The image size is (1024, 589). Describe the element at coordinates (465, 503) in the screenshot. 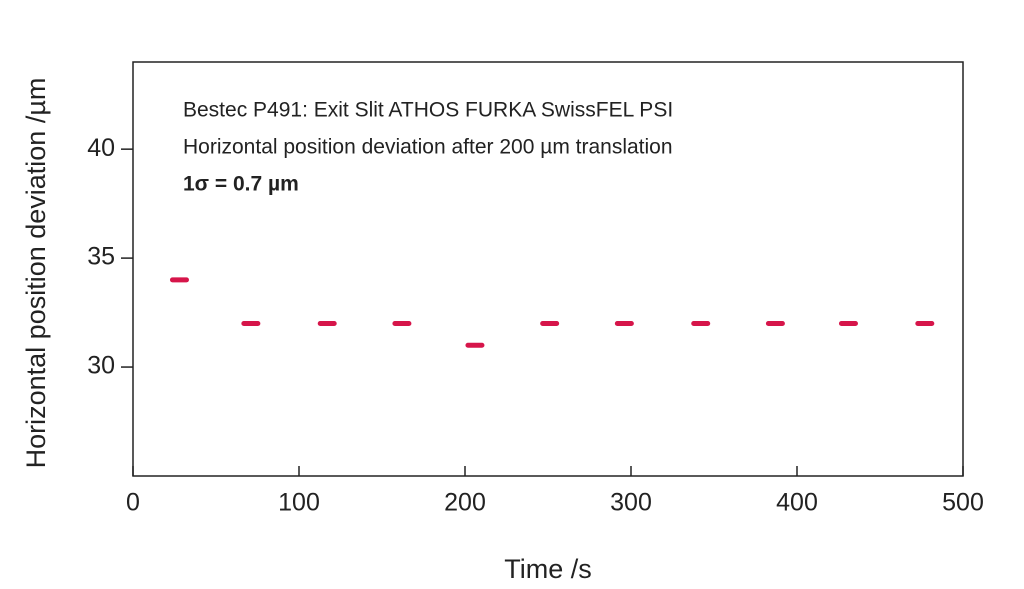

I see `x-tick-label: 200` at that location.